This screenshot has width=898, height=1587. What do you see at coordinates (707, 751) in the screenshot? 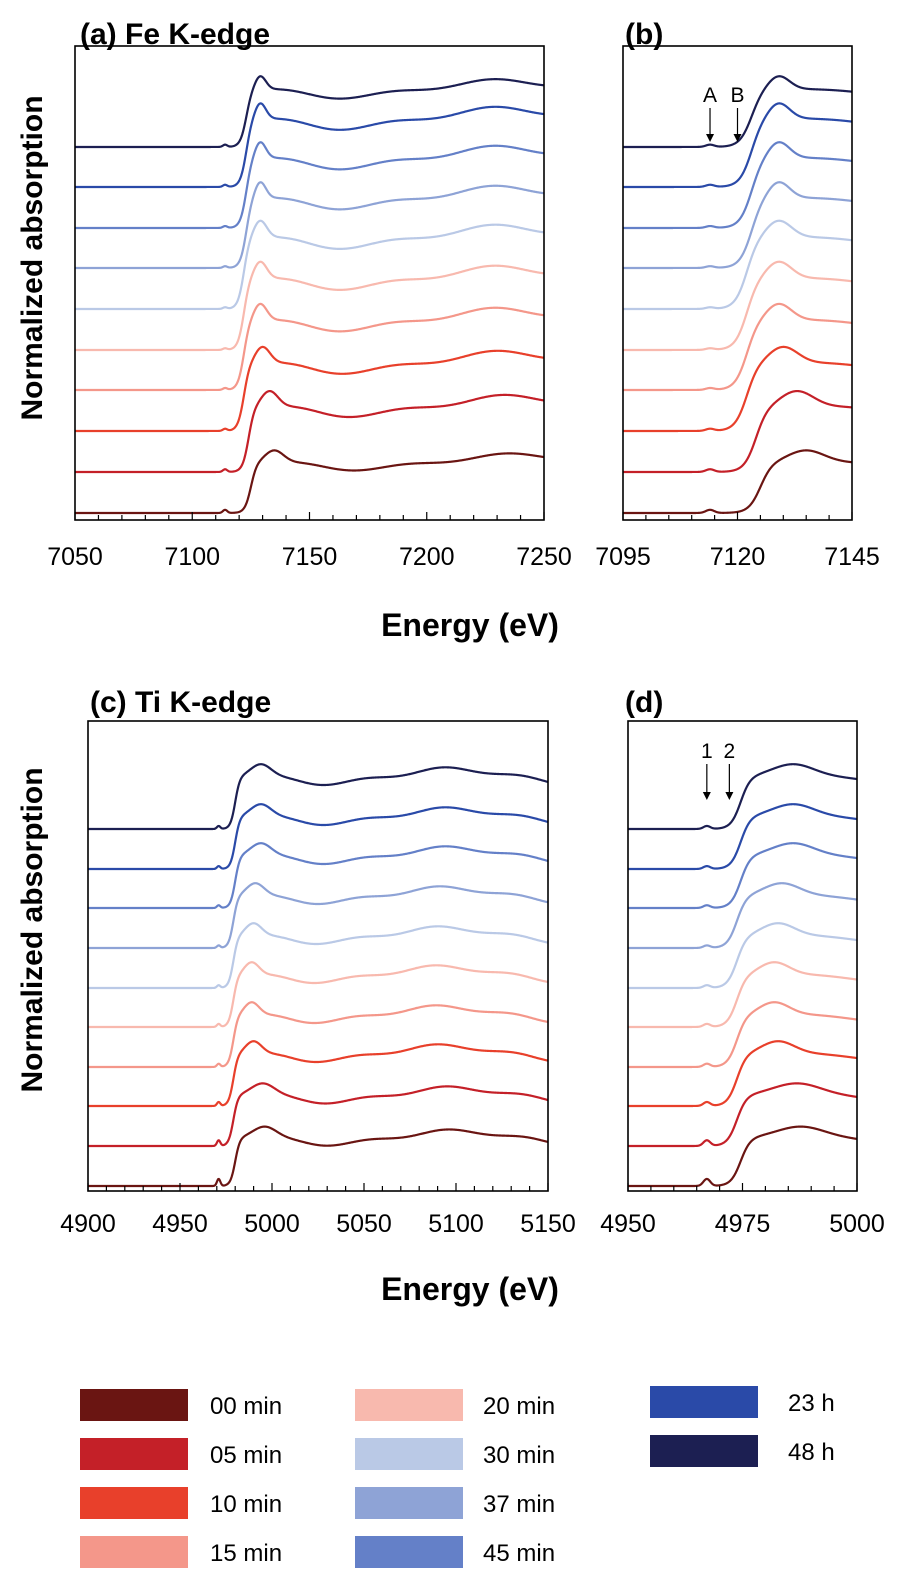
I see `annotation-label: 1` at bounding box center [707, 751].